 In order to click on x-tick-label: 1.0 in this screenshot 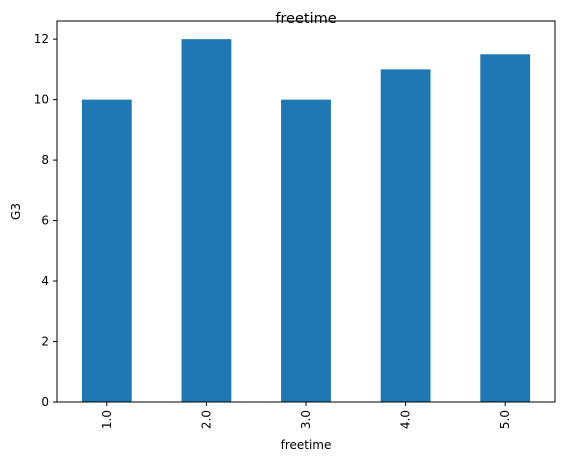, I will do `click(107, 419)`.